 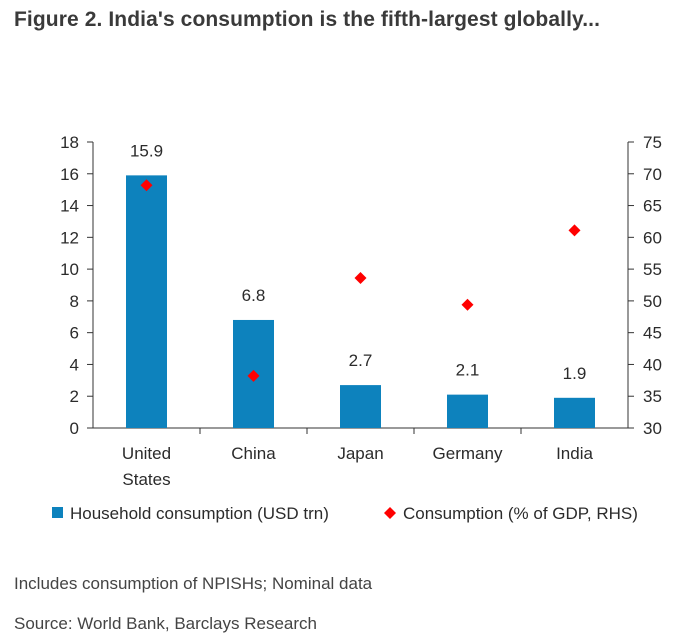 What do you see at coordinates (69, 269) in the screenshot?
I see `y-tick-label: 10` at bounding box center [69, 269].